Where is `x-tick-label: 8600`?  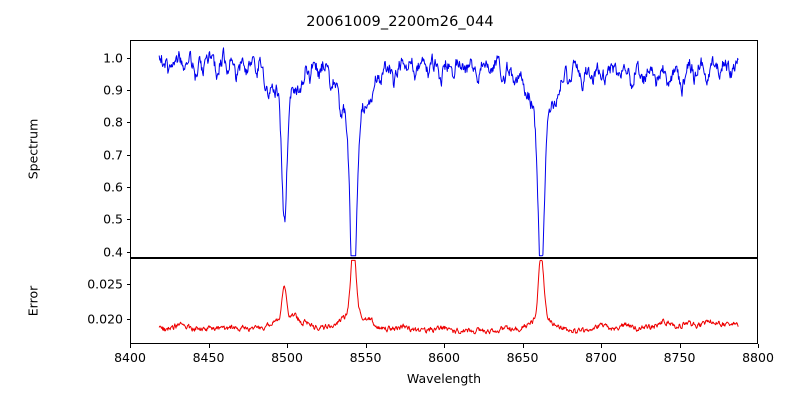
x-tick-label: 8600 is located at coordinates (444, 357).